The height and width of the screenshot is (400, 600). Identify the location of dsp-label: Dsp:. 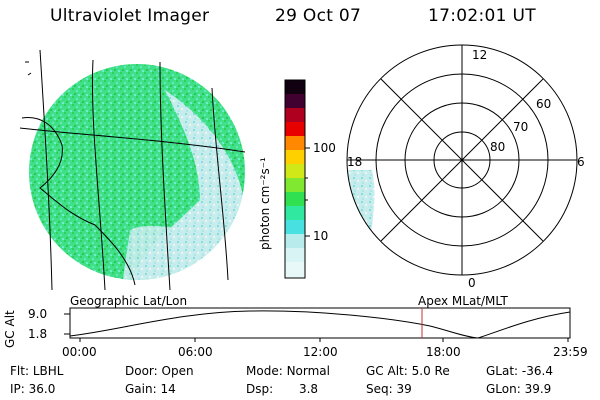
(260, 389).